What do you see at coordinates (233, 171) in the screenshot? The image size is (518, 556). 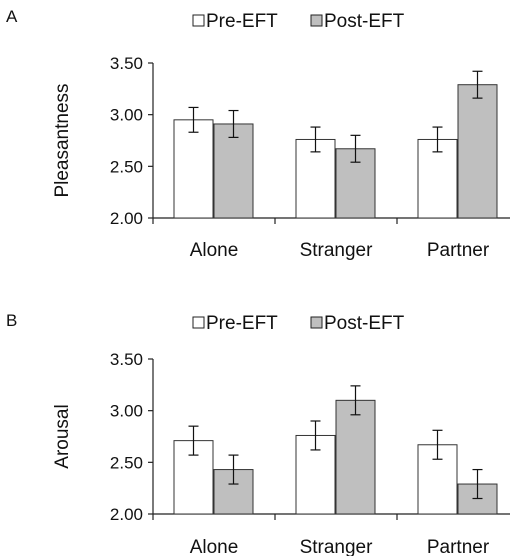 I see `bar-post-alone` at bounding box center [233, 171].